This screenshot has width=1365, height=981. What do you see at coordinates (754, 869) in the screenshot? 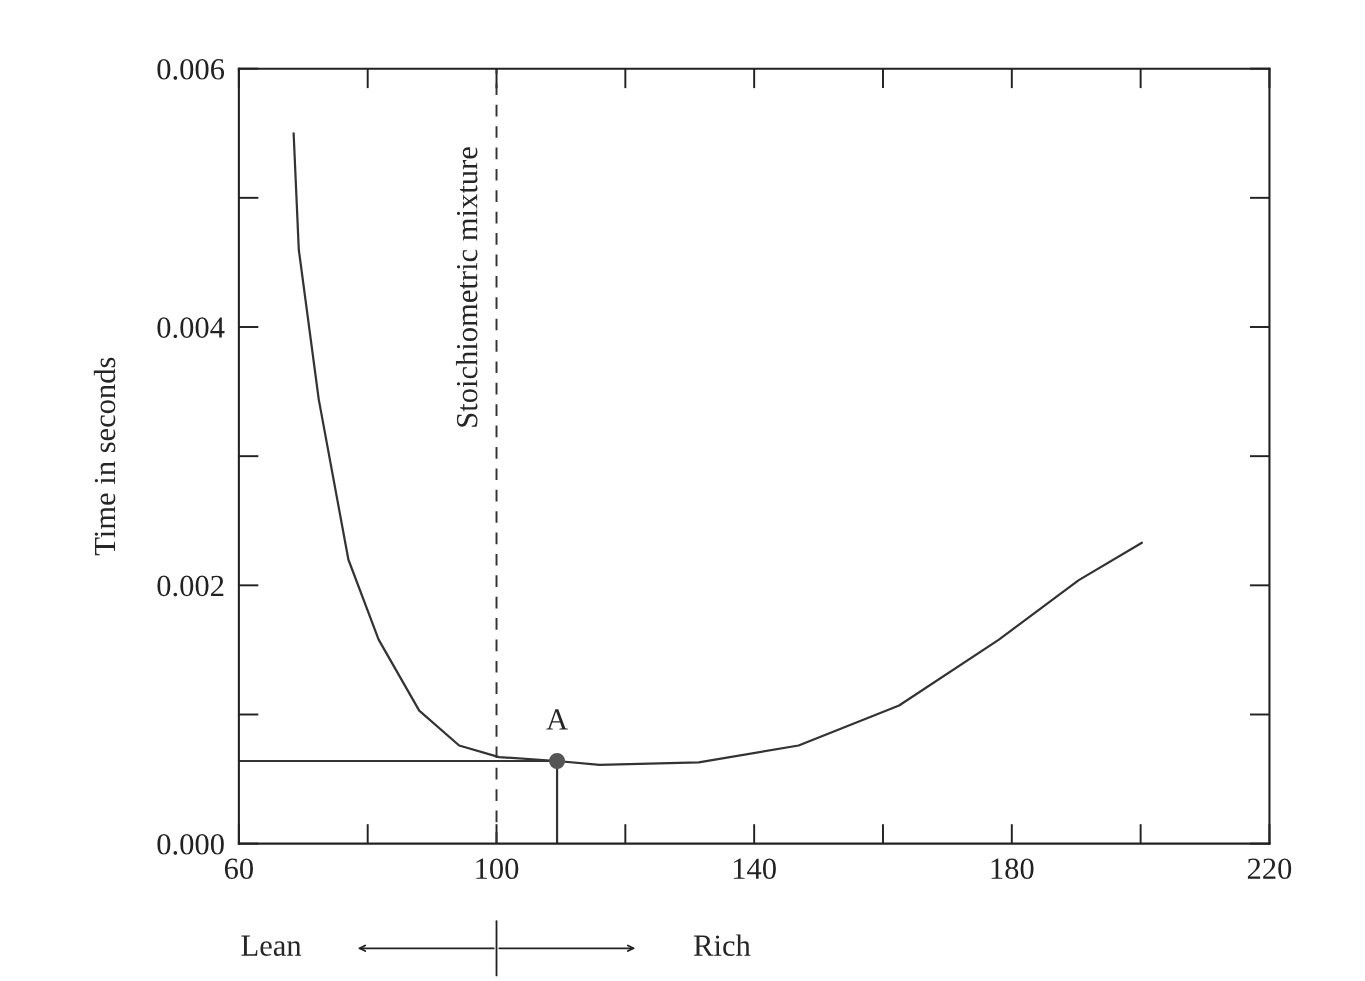
I see `x-tick-label: 140` at bounding box center [754, 869].